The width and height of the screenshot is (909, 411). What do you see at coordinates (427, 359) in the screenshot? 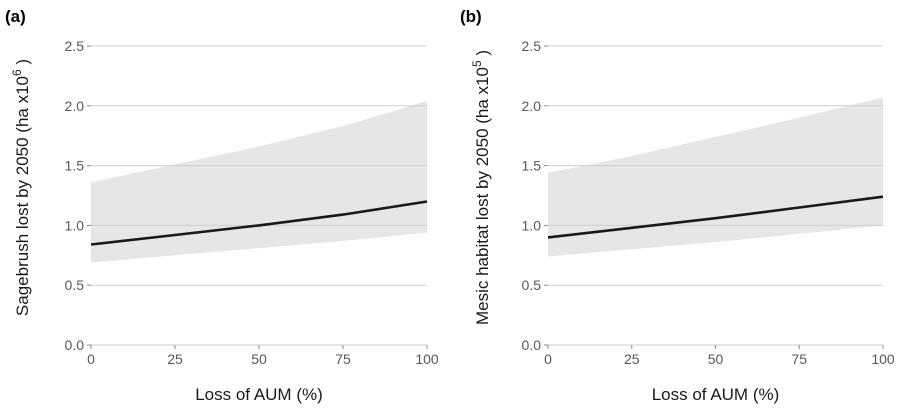
I see `x-tick-label-a-4: 100` at bounding box center [427, 359].